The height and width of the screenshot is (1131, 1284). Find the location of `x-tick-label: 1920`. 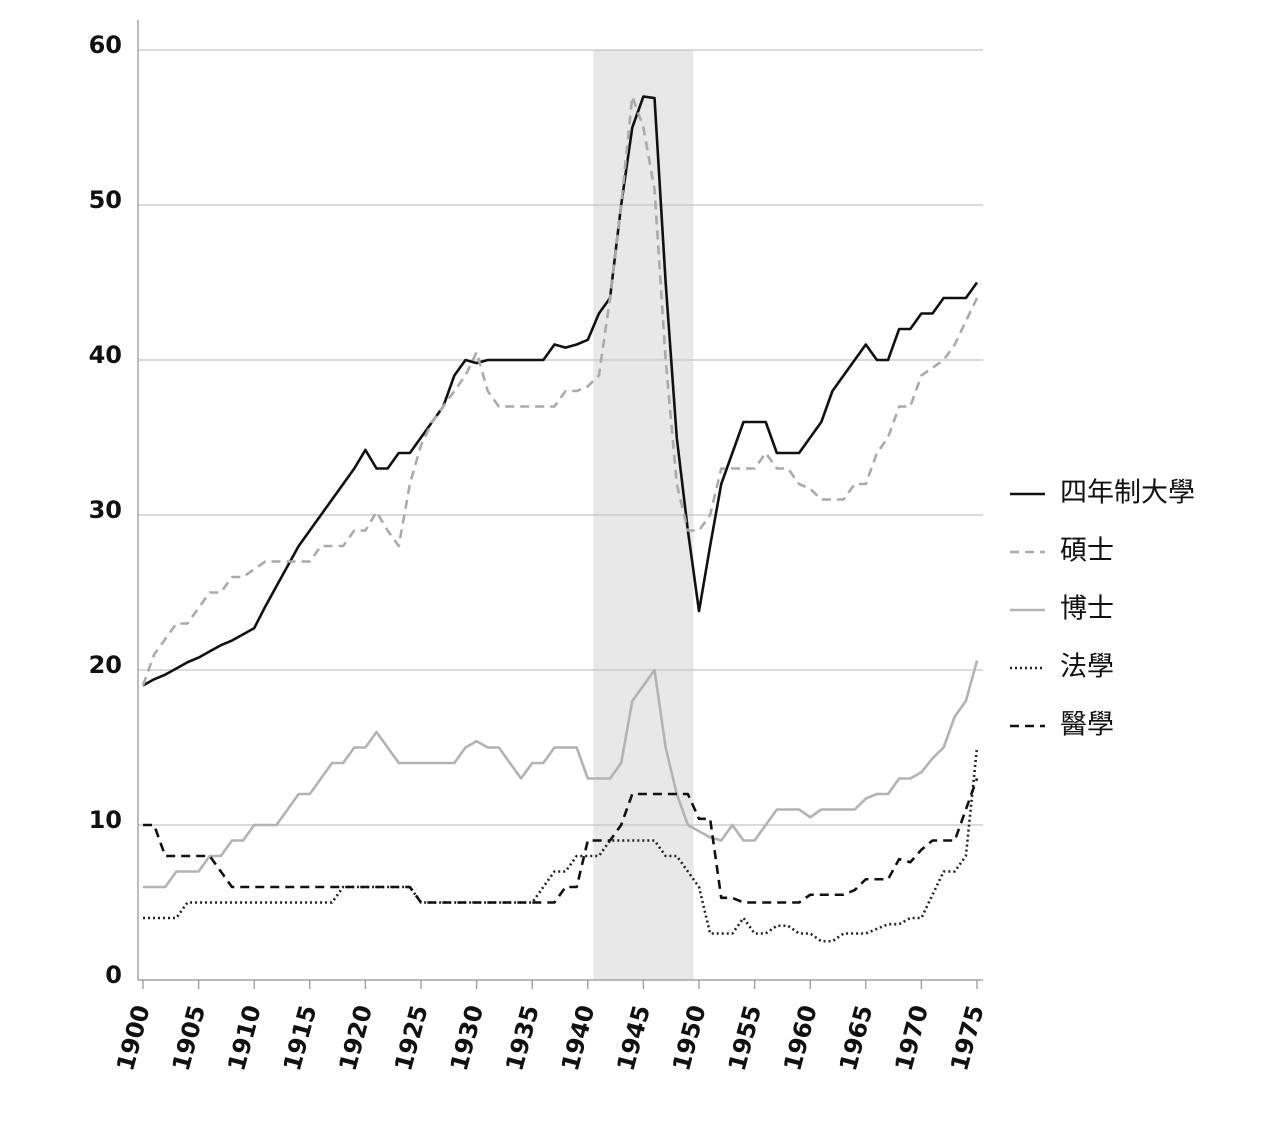

x-tick-label: 1920 is located at coordinates (356, 1038).